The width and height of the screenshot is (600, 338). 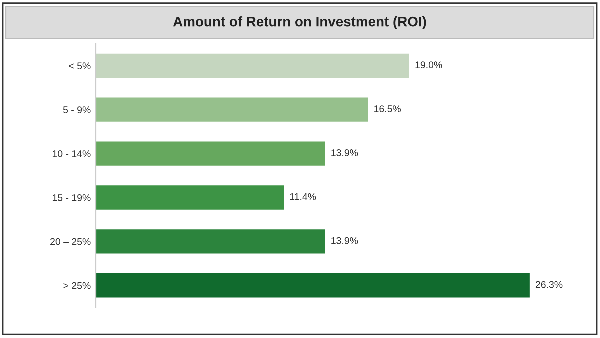 I want to click on chart-title: Amount of Return on Investment (ROI), so click(x=299, y=23).